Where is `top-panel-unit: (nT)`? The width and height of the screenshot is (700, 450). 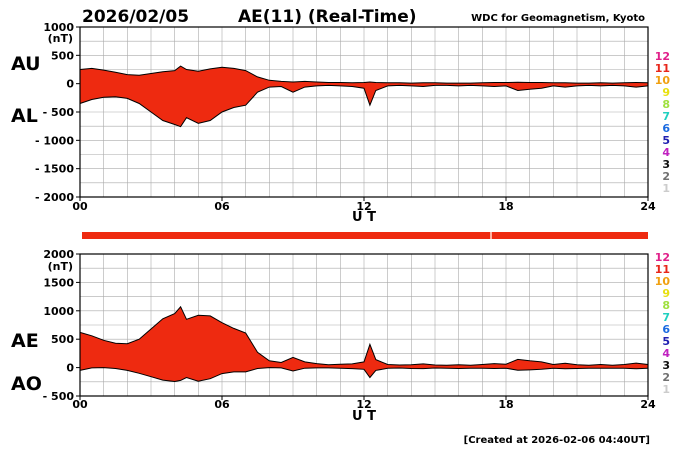
top-panel-unit: (nT) is located at coordinates (60, 38).